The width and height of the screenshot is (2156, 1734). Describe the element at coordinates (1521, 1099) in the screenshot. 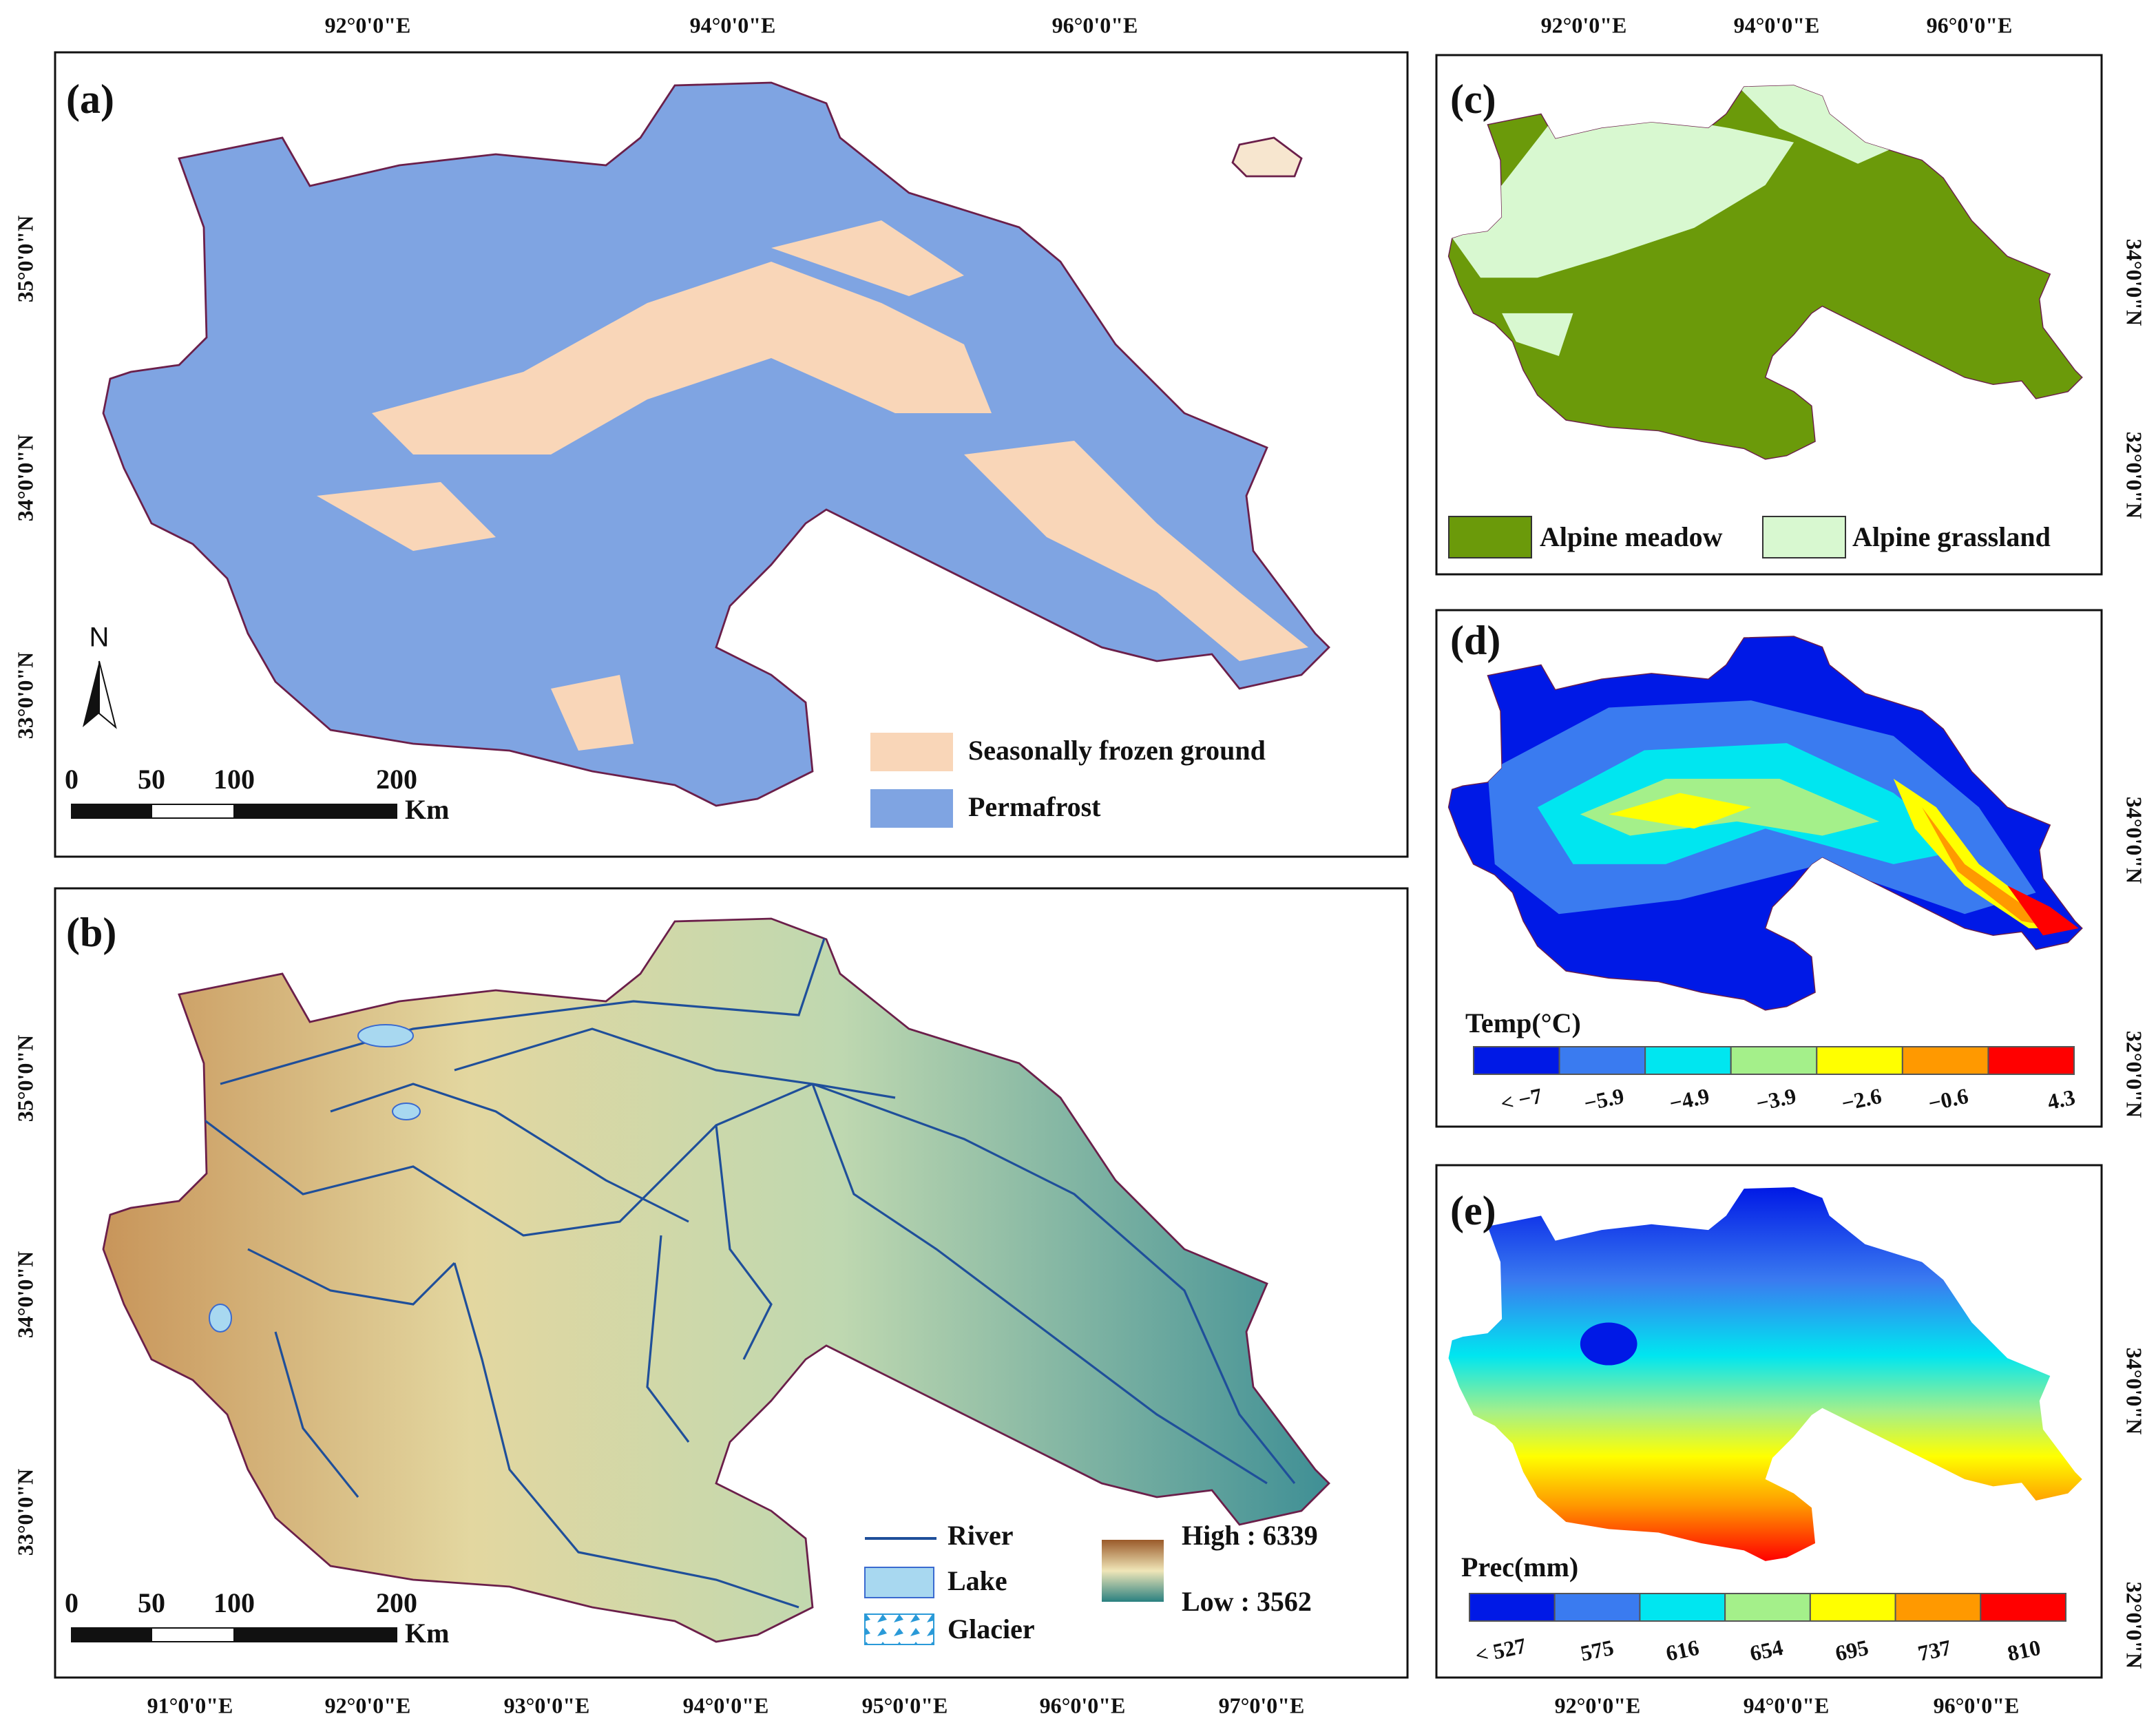

I see `colorbar-label: < −7` at that location.